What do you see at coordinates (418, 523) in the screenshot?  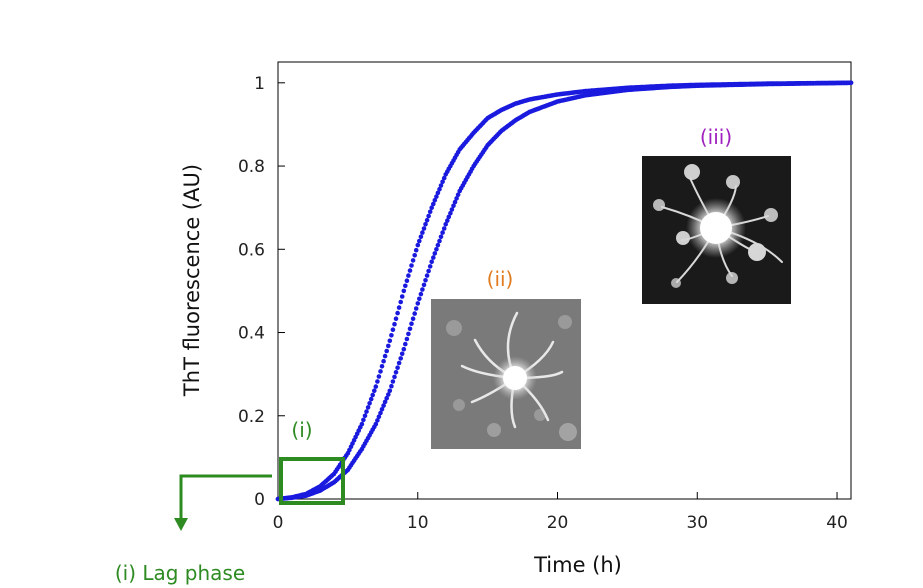 I see `x-tick-label: 10` at bounding box center [418, 523].